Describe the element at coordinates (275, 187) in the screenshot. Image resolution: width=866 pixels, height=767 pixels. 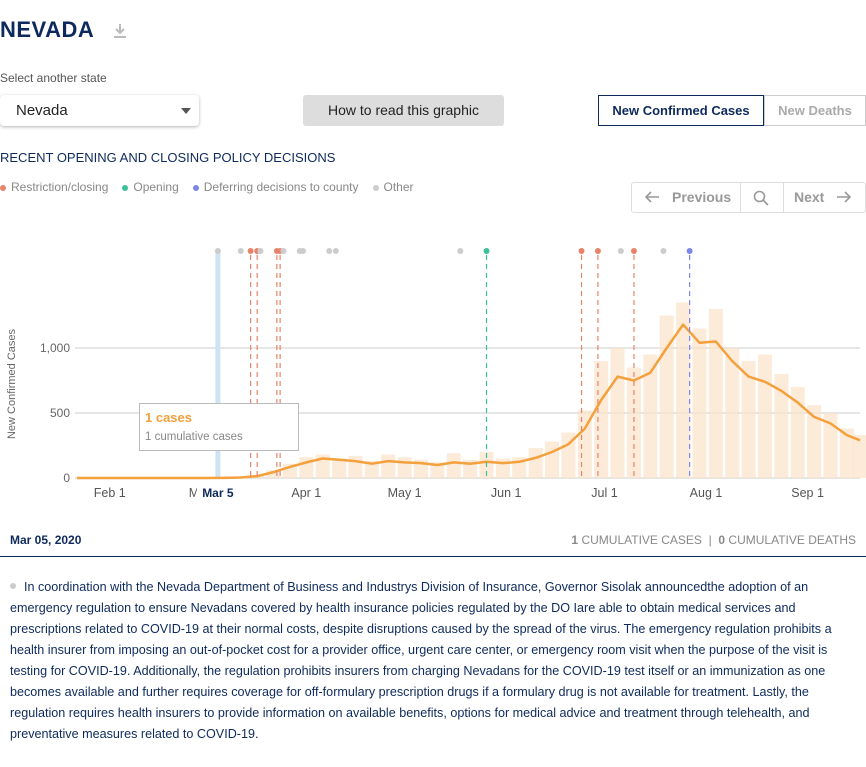
I see `legend-item: Deferring decisions to county` at that location.